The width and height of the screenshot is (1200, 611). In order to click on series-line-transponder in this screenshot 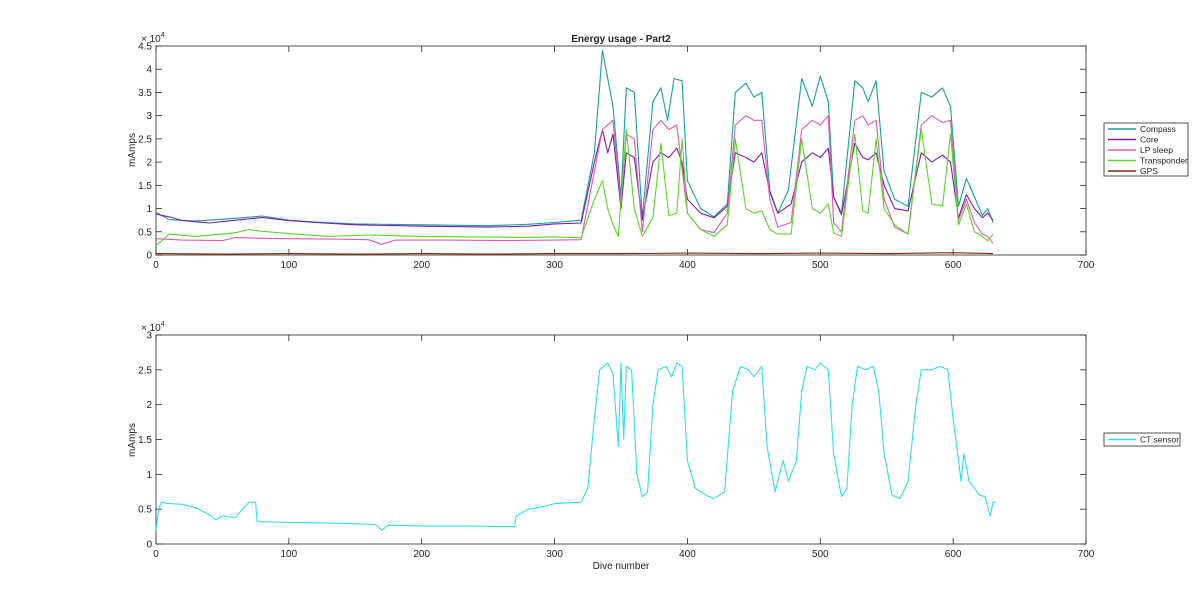, I will do `click(574, 188)`.